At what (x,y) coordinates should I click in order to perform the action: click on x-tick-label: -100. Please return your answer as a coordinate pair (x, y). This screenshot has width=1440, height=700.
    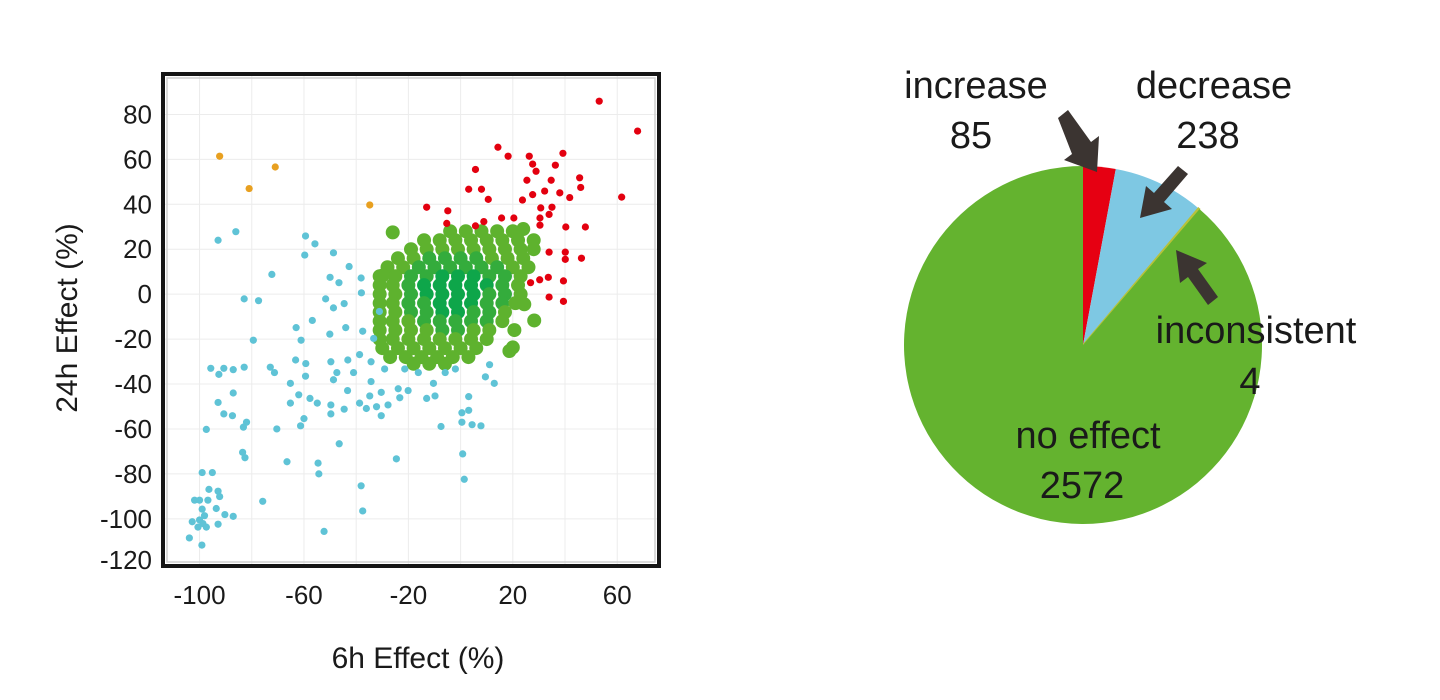
    Looking at the image, I should click on (200, 595).